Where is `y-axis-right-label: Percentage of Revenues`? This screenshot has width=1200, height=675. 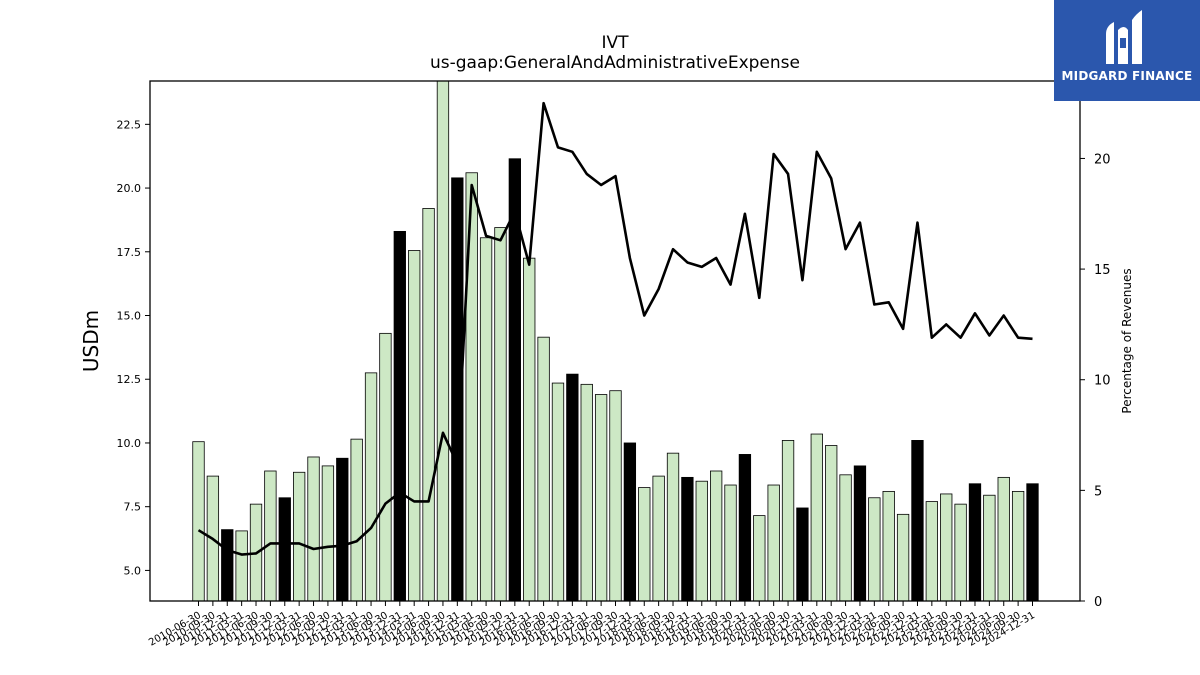
y-axis-right-label: Percentage of Revenues is located at coordinates (1127, 340).